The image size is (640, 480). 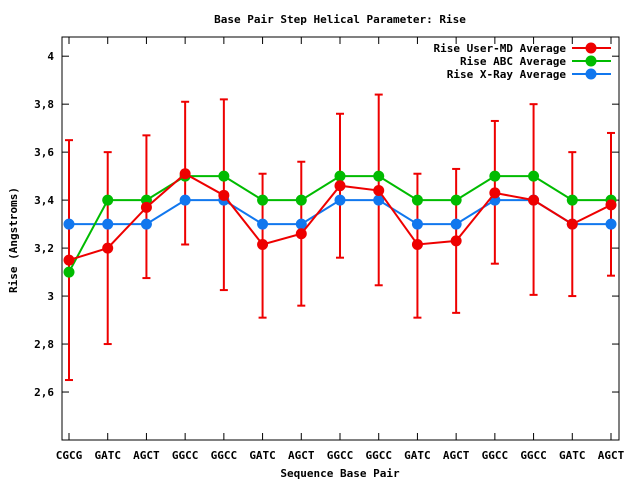 What do you see at coordinates (50, 296) in the screenshot?
I see `y-tick-label: 3` at bounding box center [50, 296].